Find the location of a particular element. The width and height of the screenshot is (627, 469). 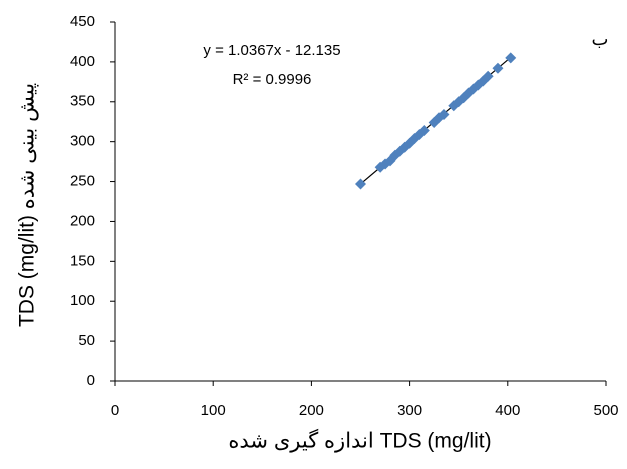

y-tick-label: 250 is located at coordinates (82, 181).